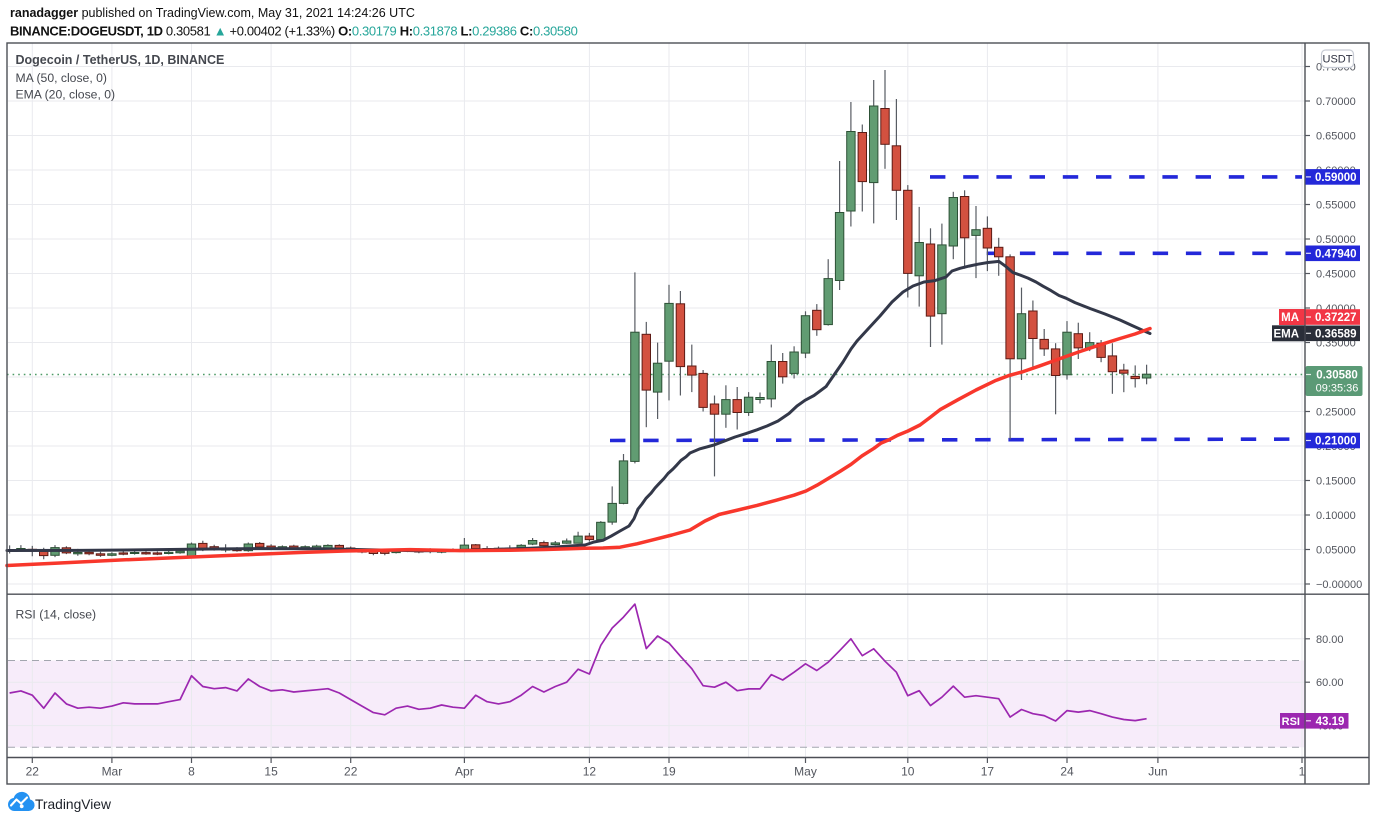 The height and width of the screenshot is (823, 1376). What do you see at coordinates (590, 772) in the screenshot?
I see `svg-text: 12` at bounding box center [590, 772].